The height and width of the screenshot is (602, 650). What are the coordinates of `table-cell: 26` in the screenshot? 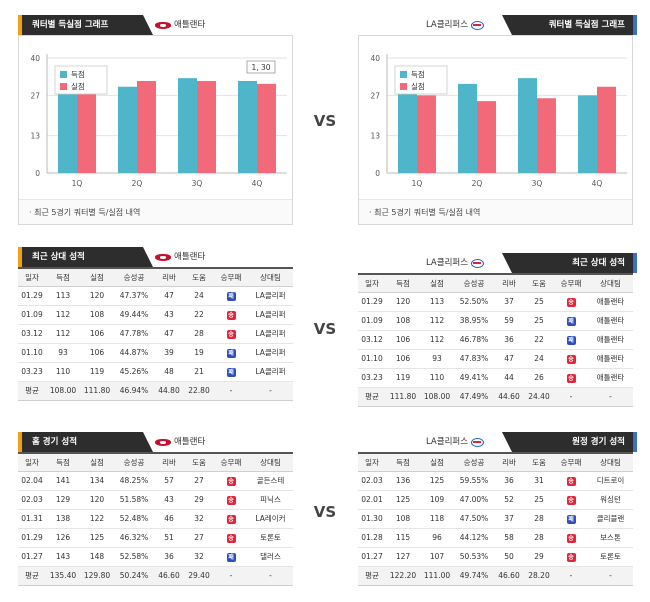 It's located at (539, 378).